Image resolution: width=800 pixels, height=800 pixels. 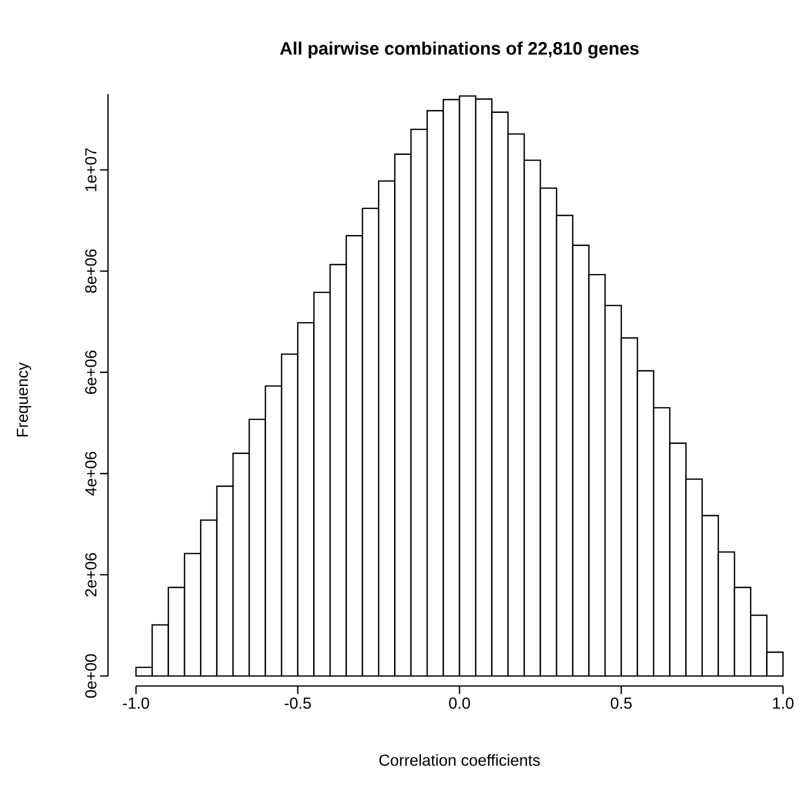 What do you see at coordinates (459, 760) in the screenshot?
I see `x-axis-title: Correlation coefficients` at bounding box center [459, 760].